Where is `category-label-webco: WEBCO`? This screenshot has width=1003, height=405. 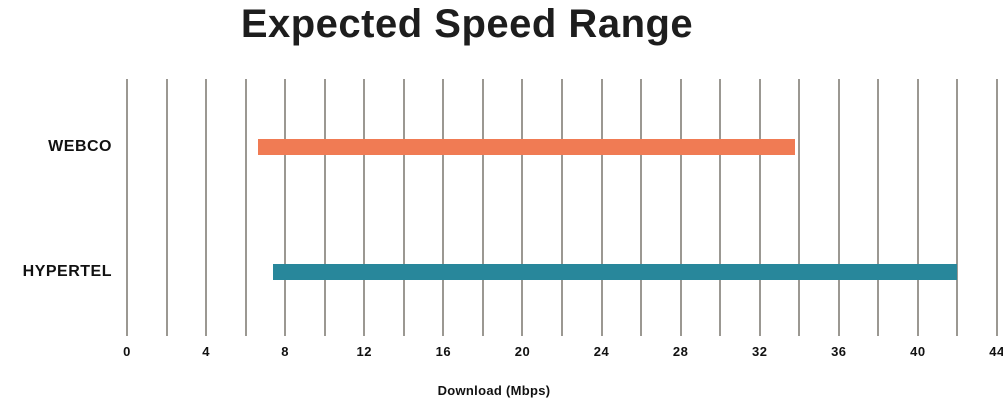
category-label-webco: WEBCO is located at coordinates (80, 147).